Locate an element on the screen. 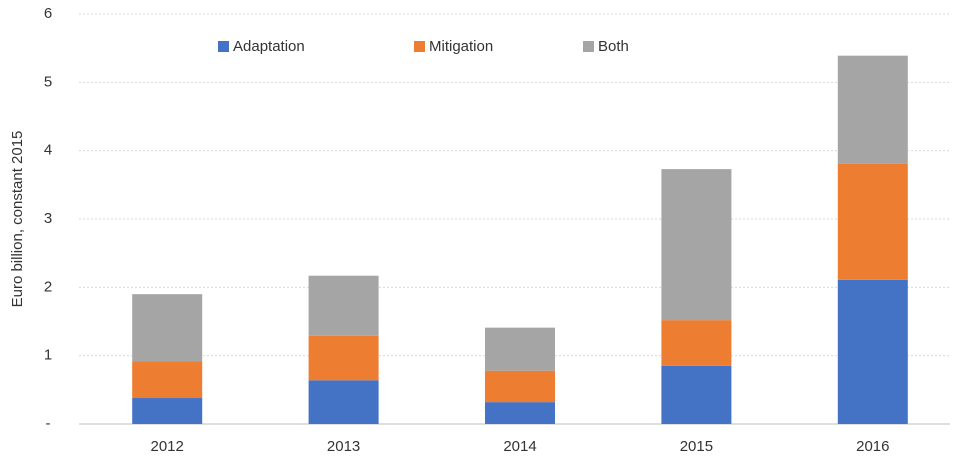  legend-label: Adaptation is located at coordinates (269, 46).